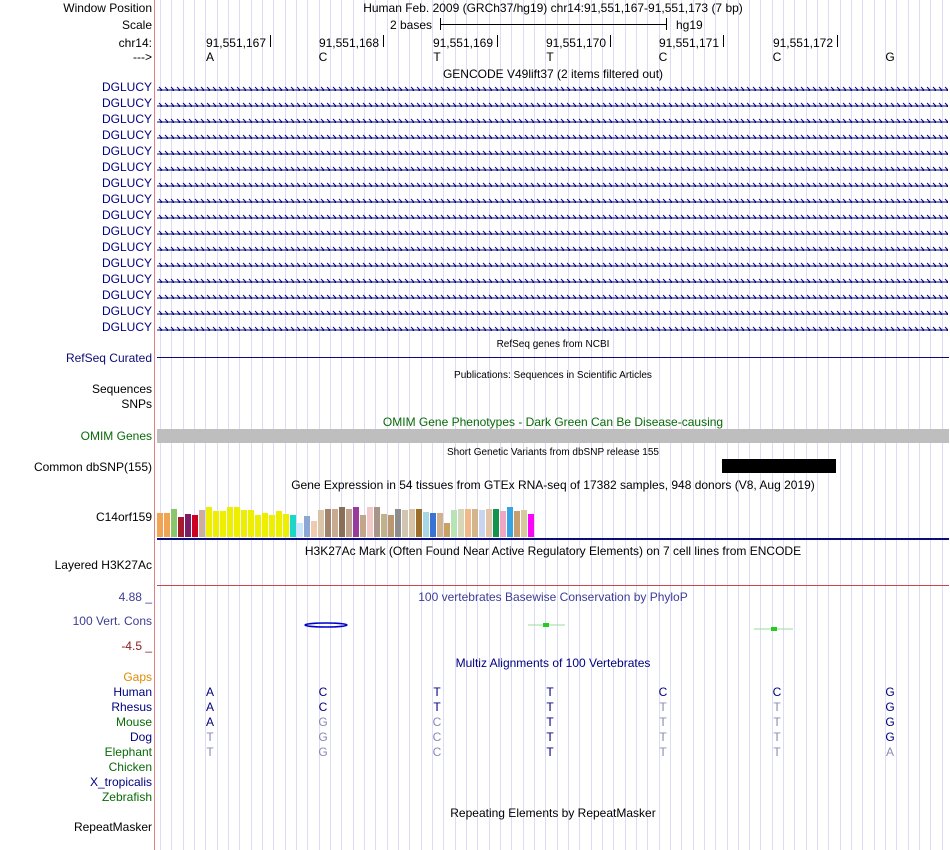 The width and height of the screenshot is (950, 850). Describe the element at coordinates (553, 624) in the screenshot. I see `phylop-plot` at that location.